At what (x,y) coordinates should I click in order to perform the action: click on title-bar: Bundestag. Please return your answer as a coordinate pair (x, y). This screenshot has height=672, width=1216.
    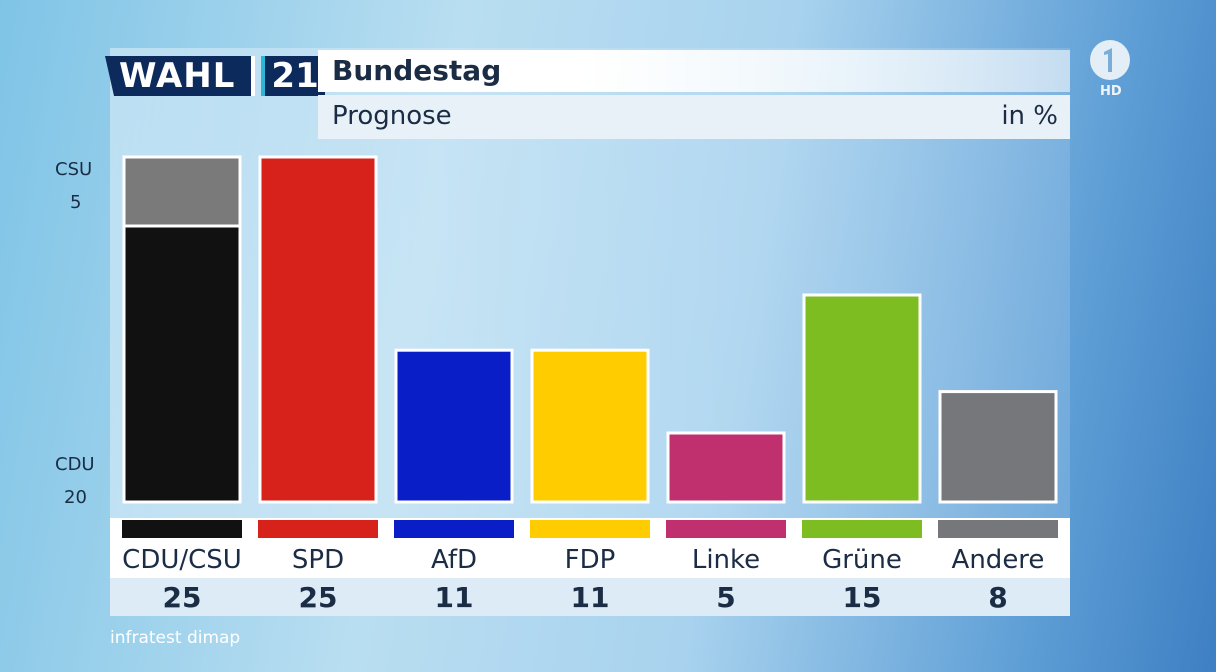
    Looking at the image, I should click on (694, 71).